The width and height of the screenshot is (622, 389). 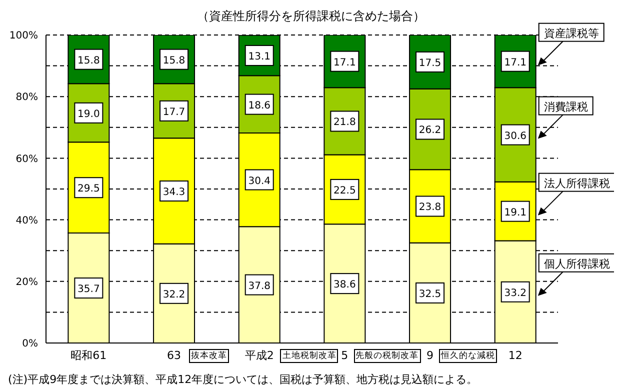 What do you see at coordinates (174, 294) in the screenshot?
I see `data-label: 32.2` at bounding box center [174, 294].